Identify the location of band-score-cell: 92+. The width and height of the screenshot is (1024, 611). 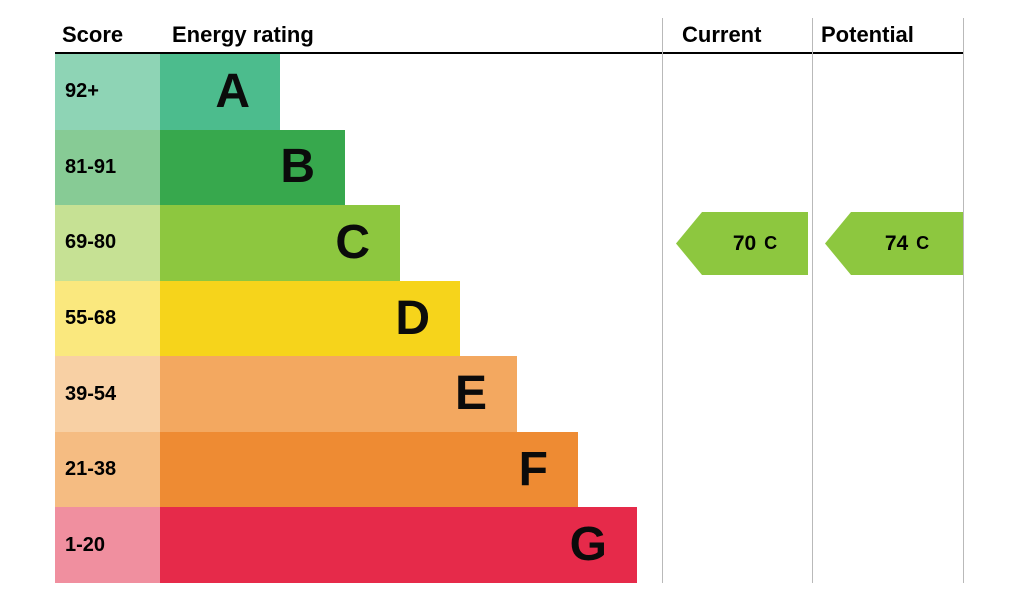
(107, 92).